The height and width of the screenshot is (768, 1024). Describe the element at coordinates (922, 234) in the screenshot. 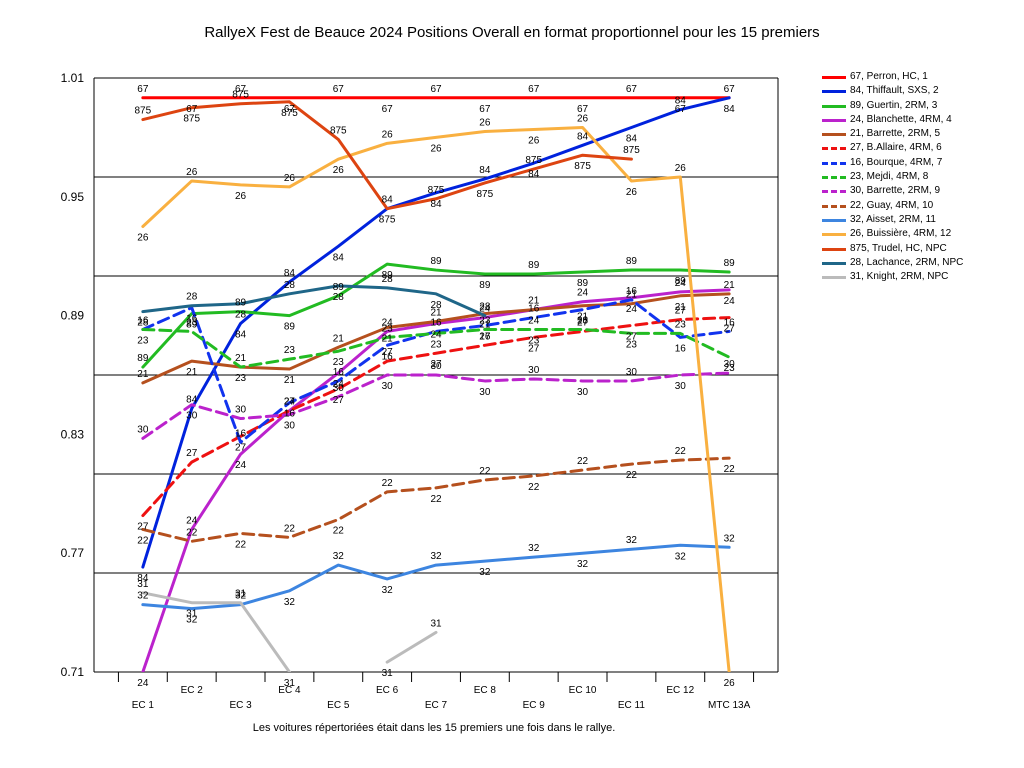

I see `legend-item: 26, Buissière, 4RM, 12` at that location.